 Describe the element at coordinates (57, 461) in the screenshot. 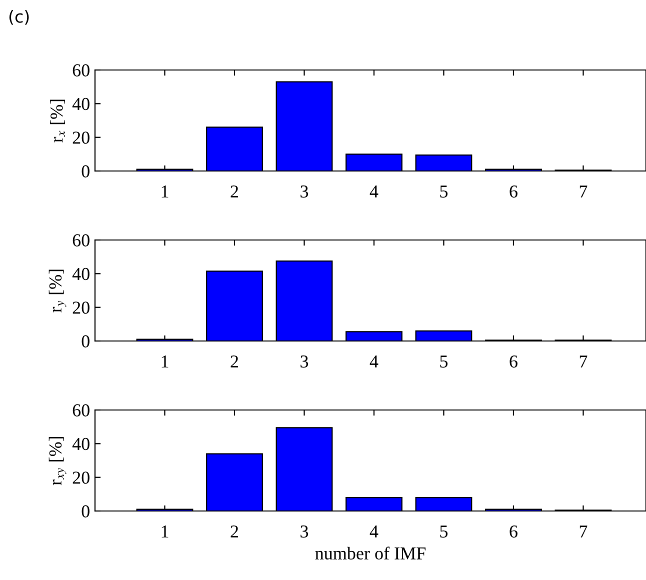

I see `y-axis-title: r$_{xy}$ [%]` at that location.